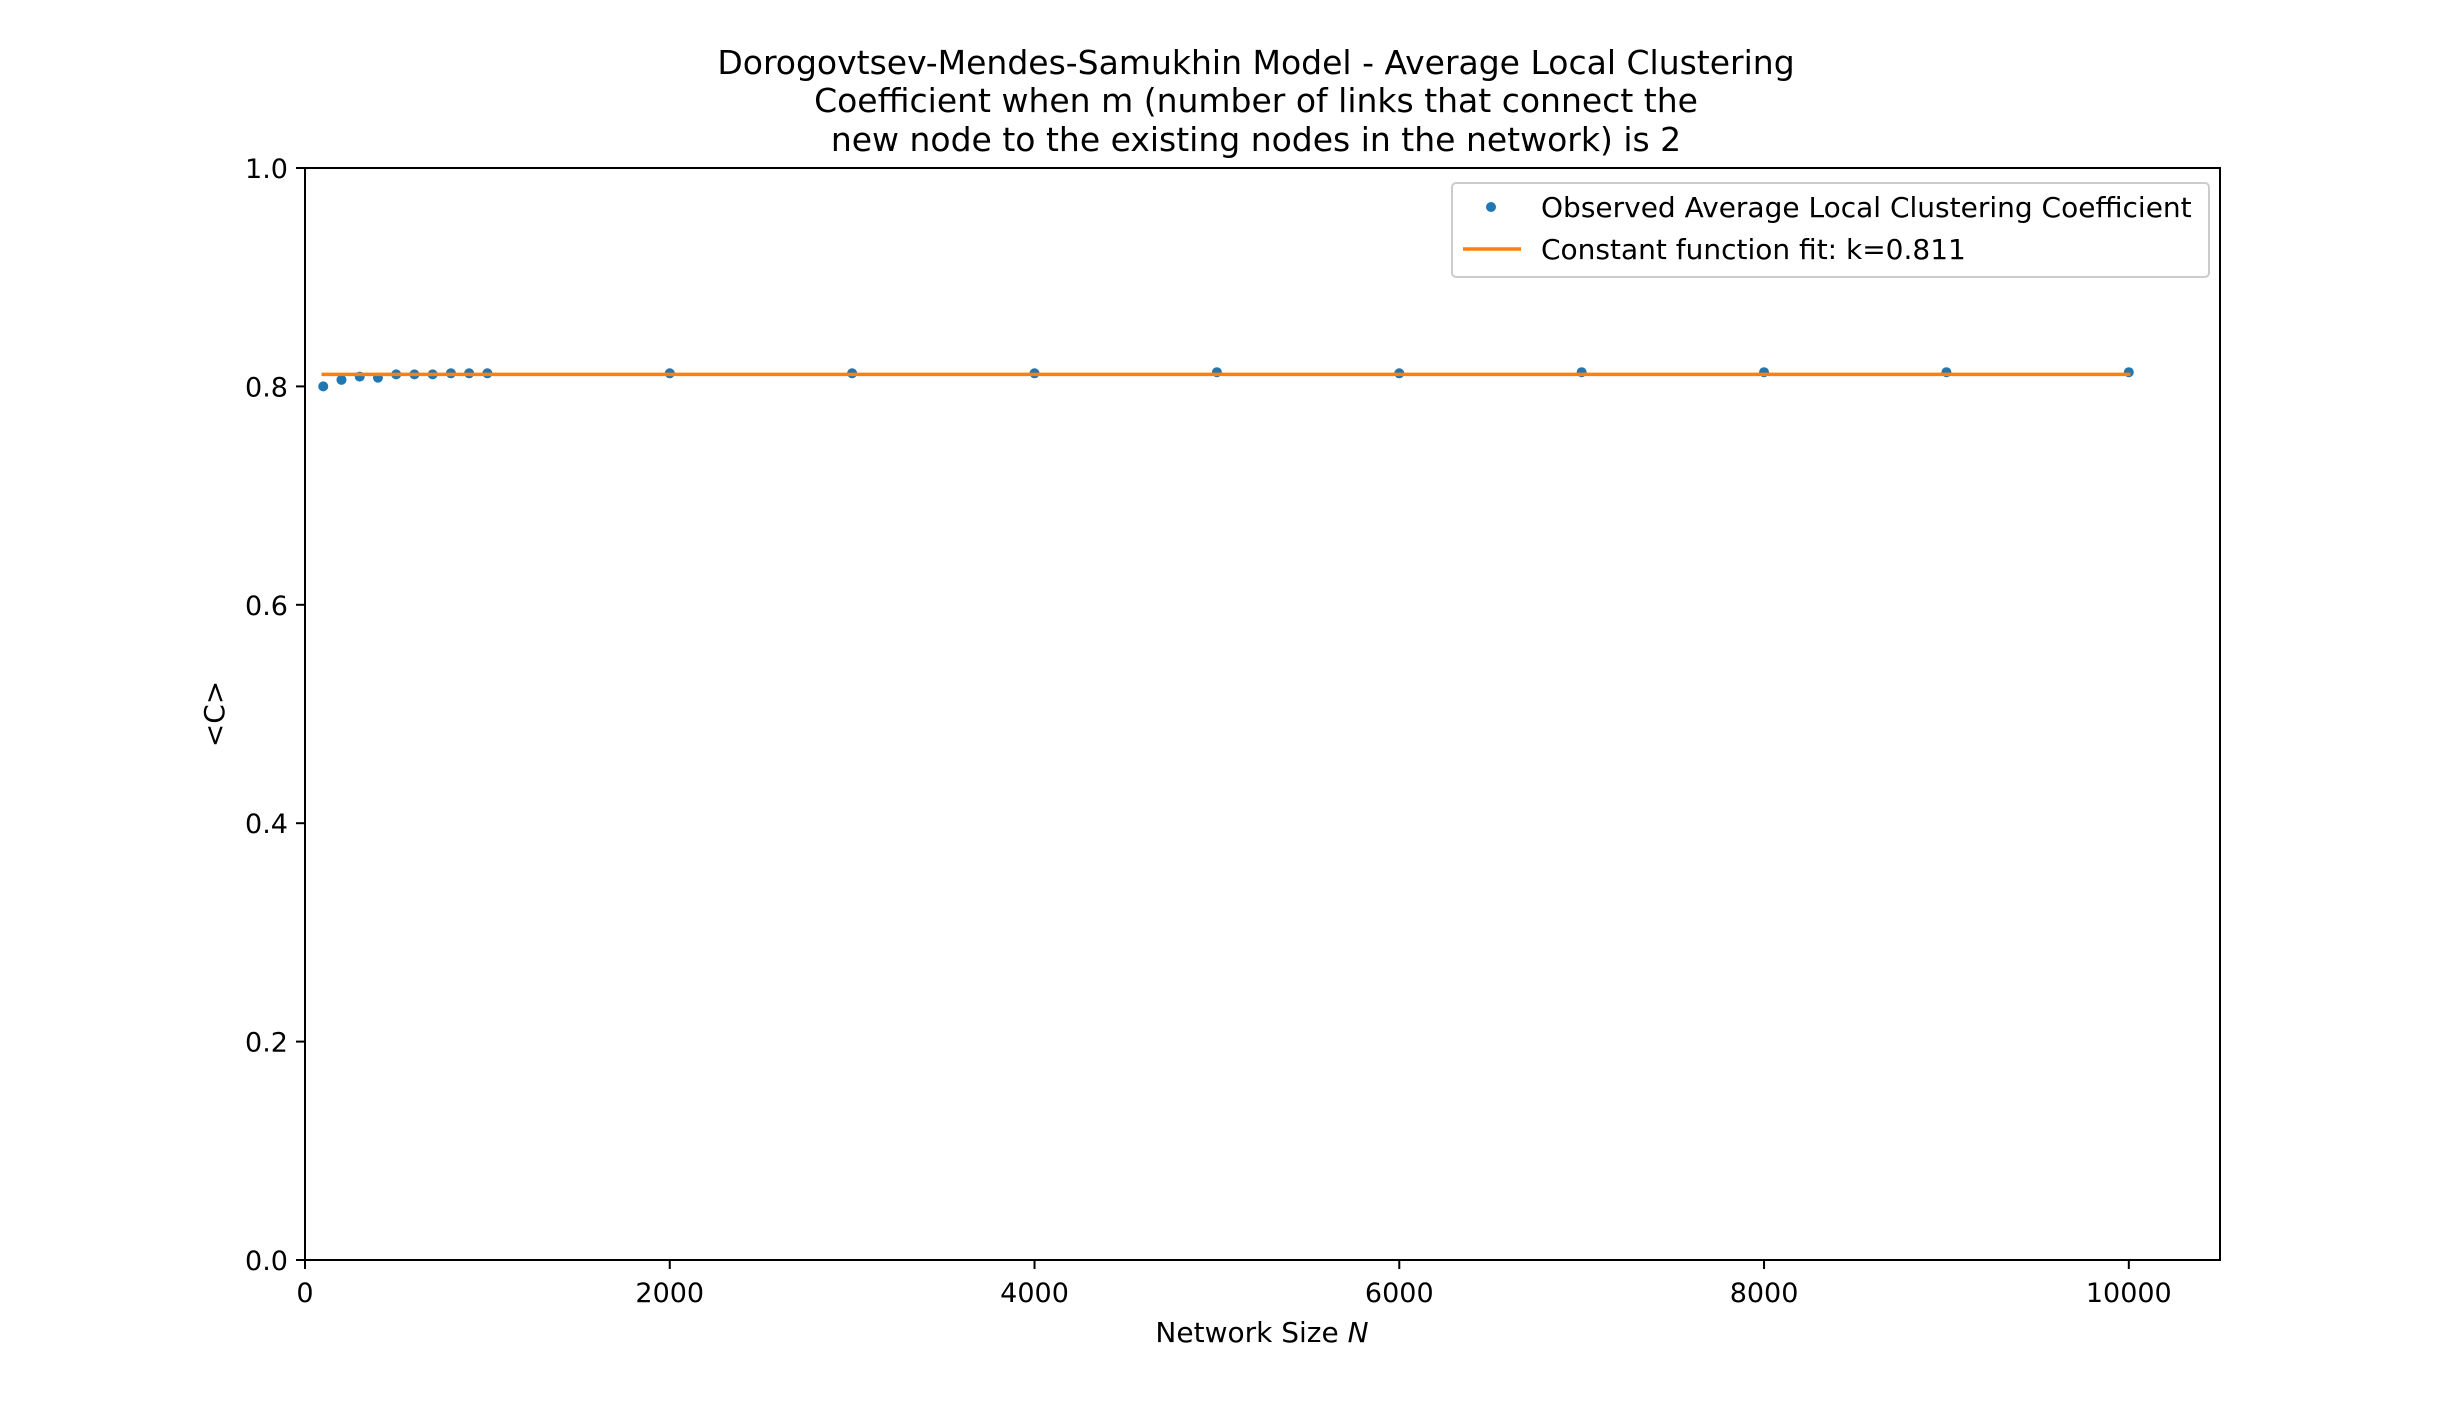 This screenshot has width=2442, height=1402. Describe the element at coordinates (1034, 1293) in the screenshot. I see `x-tick-label: 4000` at that location.